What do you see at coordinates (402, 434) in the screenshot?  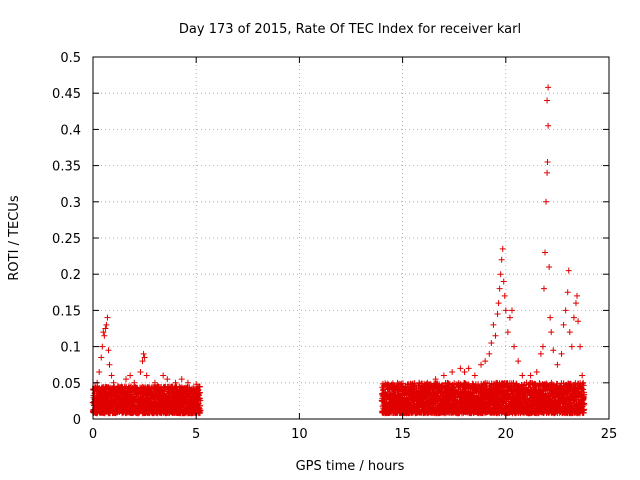 I see `x-tick-label: 15` at bounding box center [402, 434].